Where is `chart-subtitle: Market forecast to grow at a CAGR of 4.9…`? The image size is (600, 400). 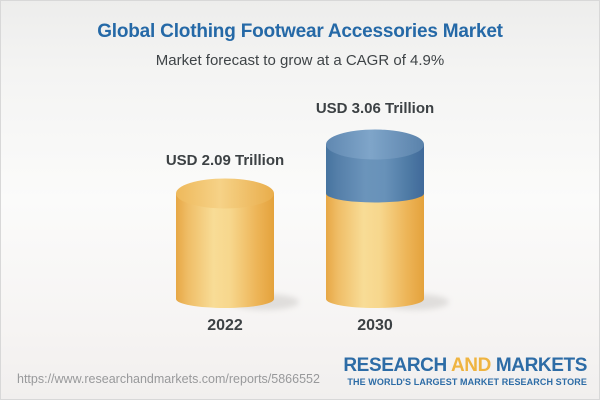
chart-subtitle: Market forecast to grow at a CAGR of 4.9… is located at coordinates (300, 60).